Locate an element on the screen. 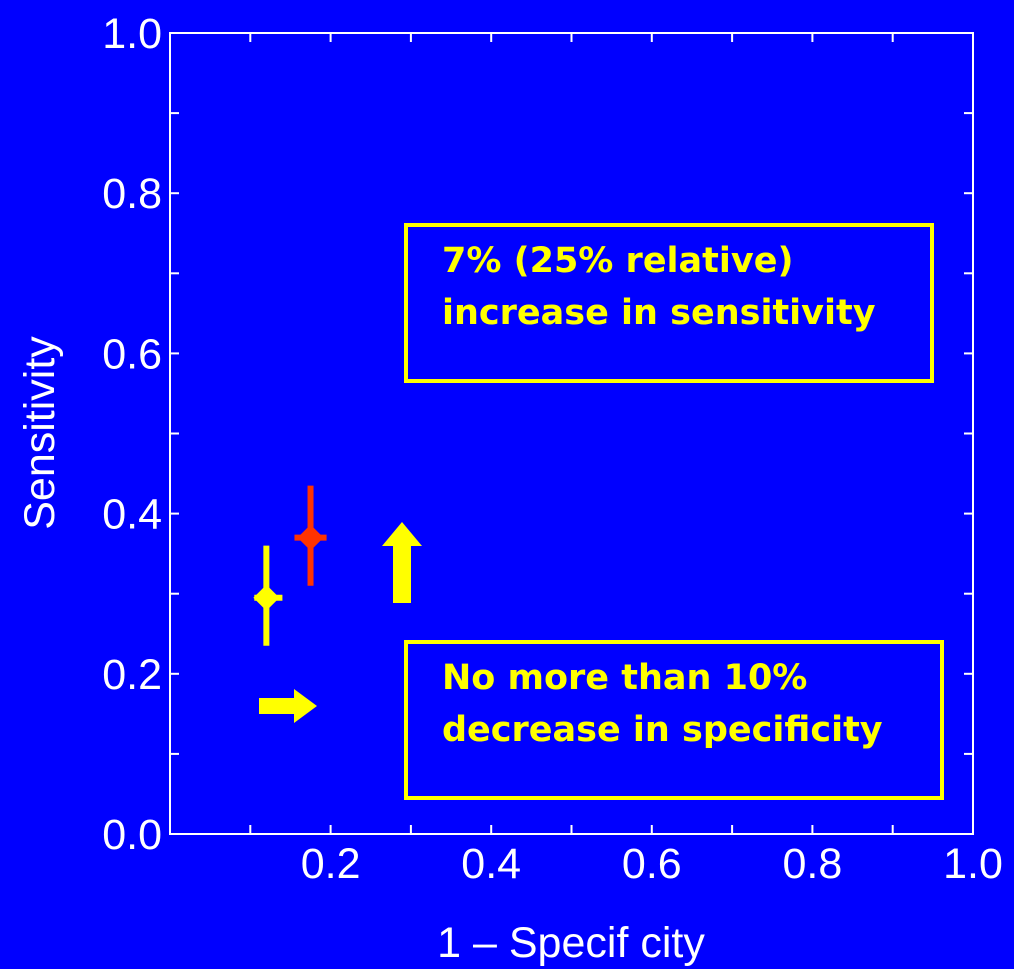 Image resolution: width=1014 pixels, height=969 pixels. x-tick-labels: 0.2 0.4 0.6 0.8 1.0 is located at coordinates (652, 864).